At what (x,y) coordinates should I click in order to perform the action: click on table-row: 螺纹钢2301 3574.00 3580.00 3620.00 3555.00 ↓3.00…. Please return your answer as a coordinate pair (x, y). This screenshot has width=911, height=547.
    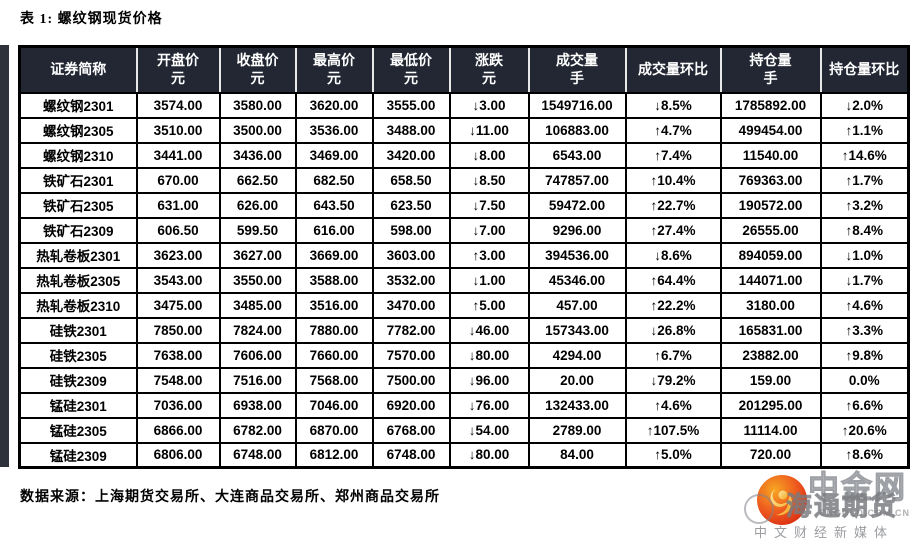
    Looking at the image, I should click on (464, 105).